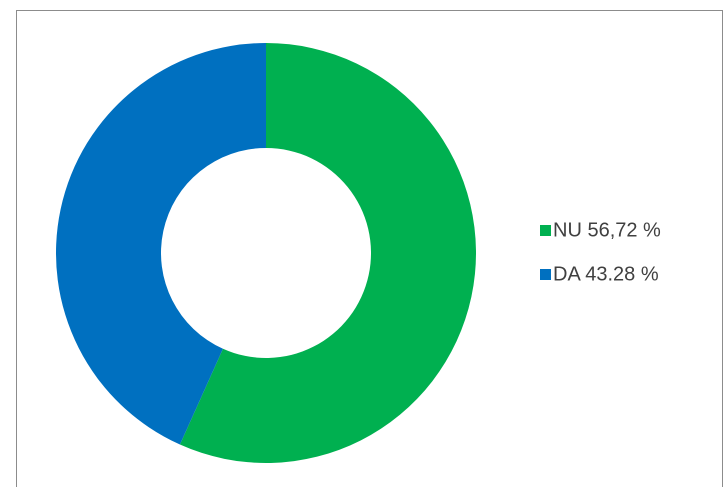 The height and width of the screenshot is (487, 723). Describe the element at coordinates (607, 230) in the screenshot. I see `legend-label: NU 56,72 %` at that location.